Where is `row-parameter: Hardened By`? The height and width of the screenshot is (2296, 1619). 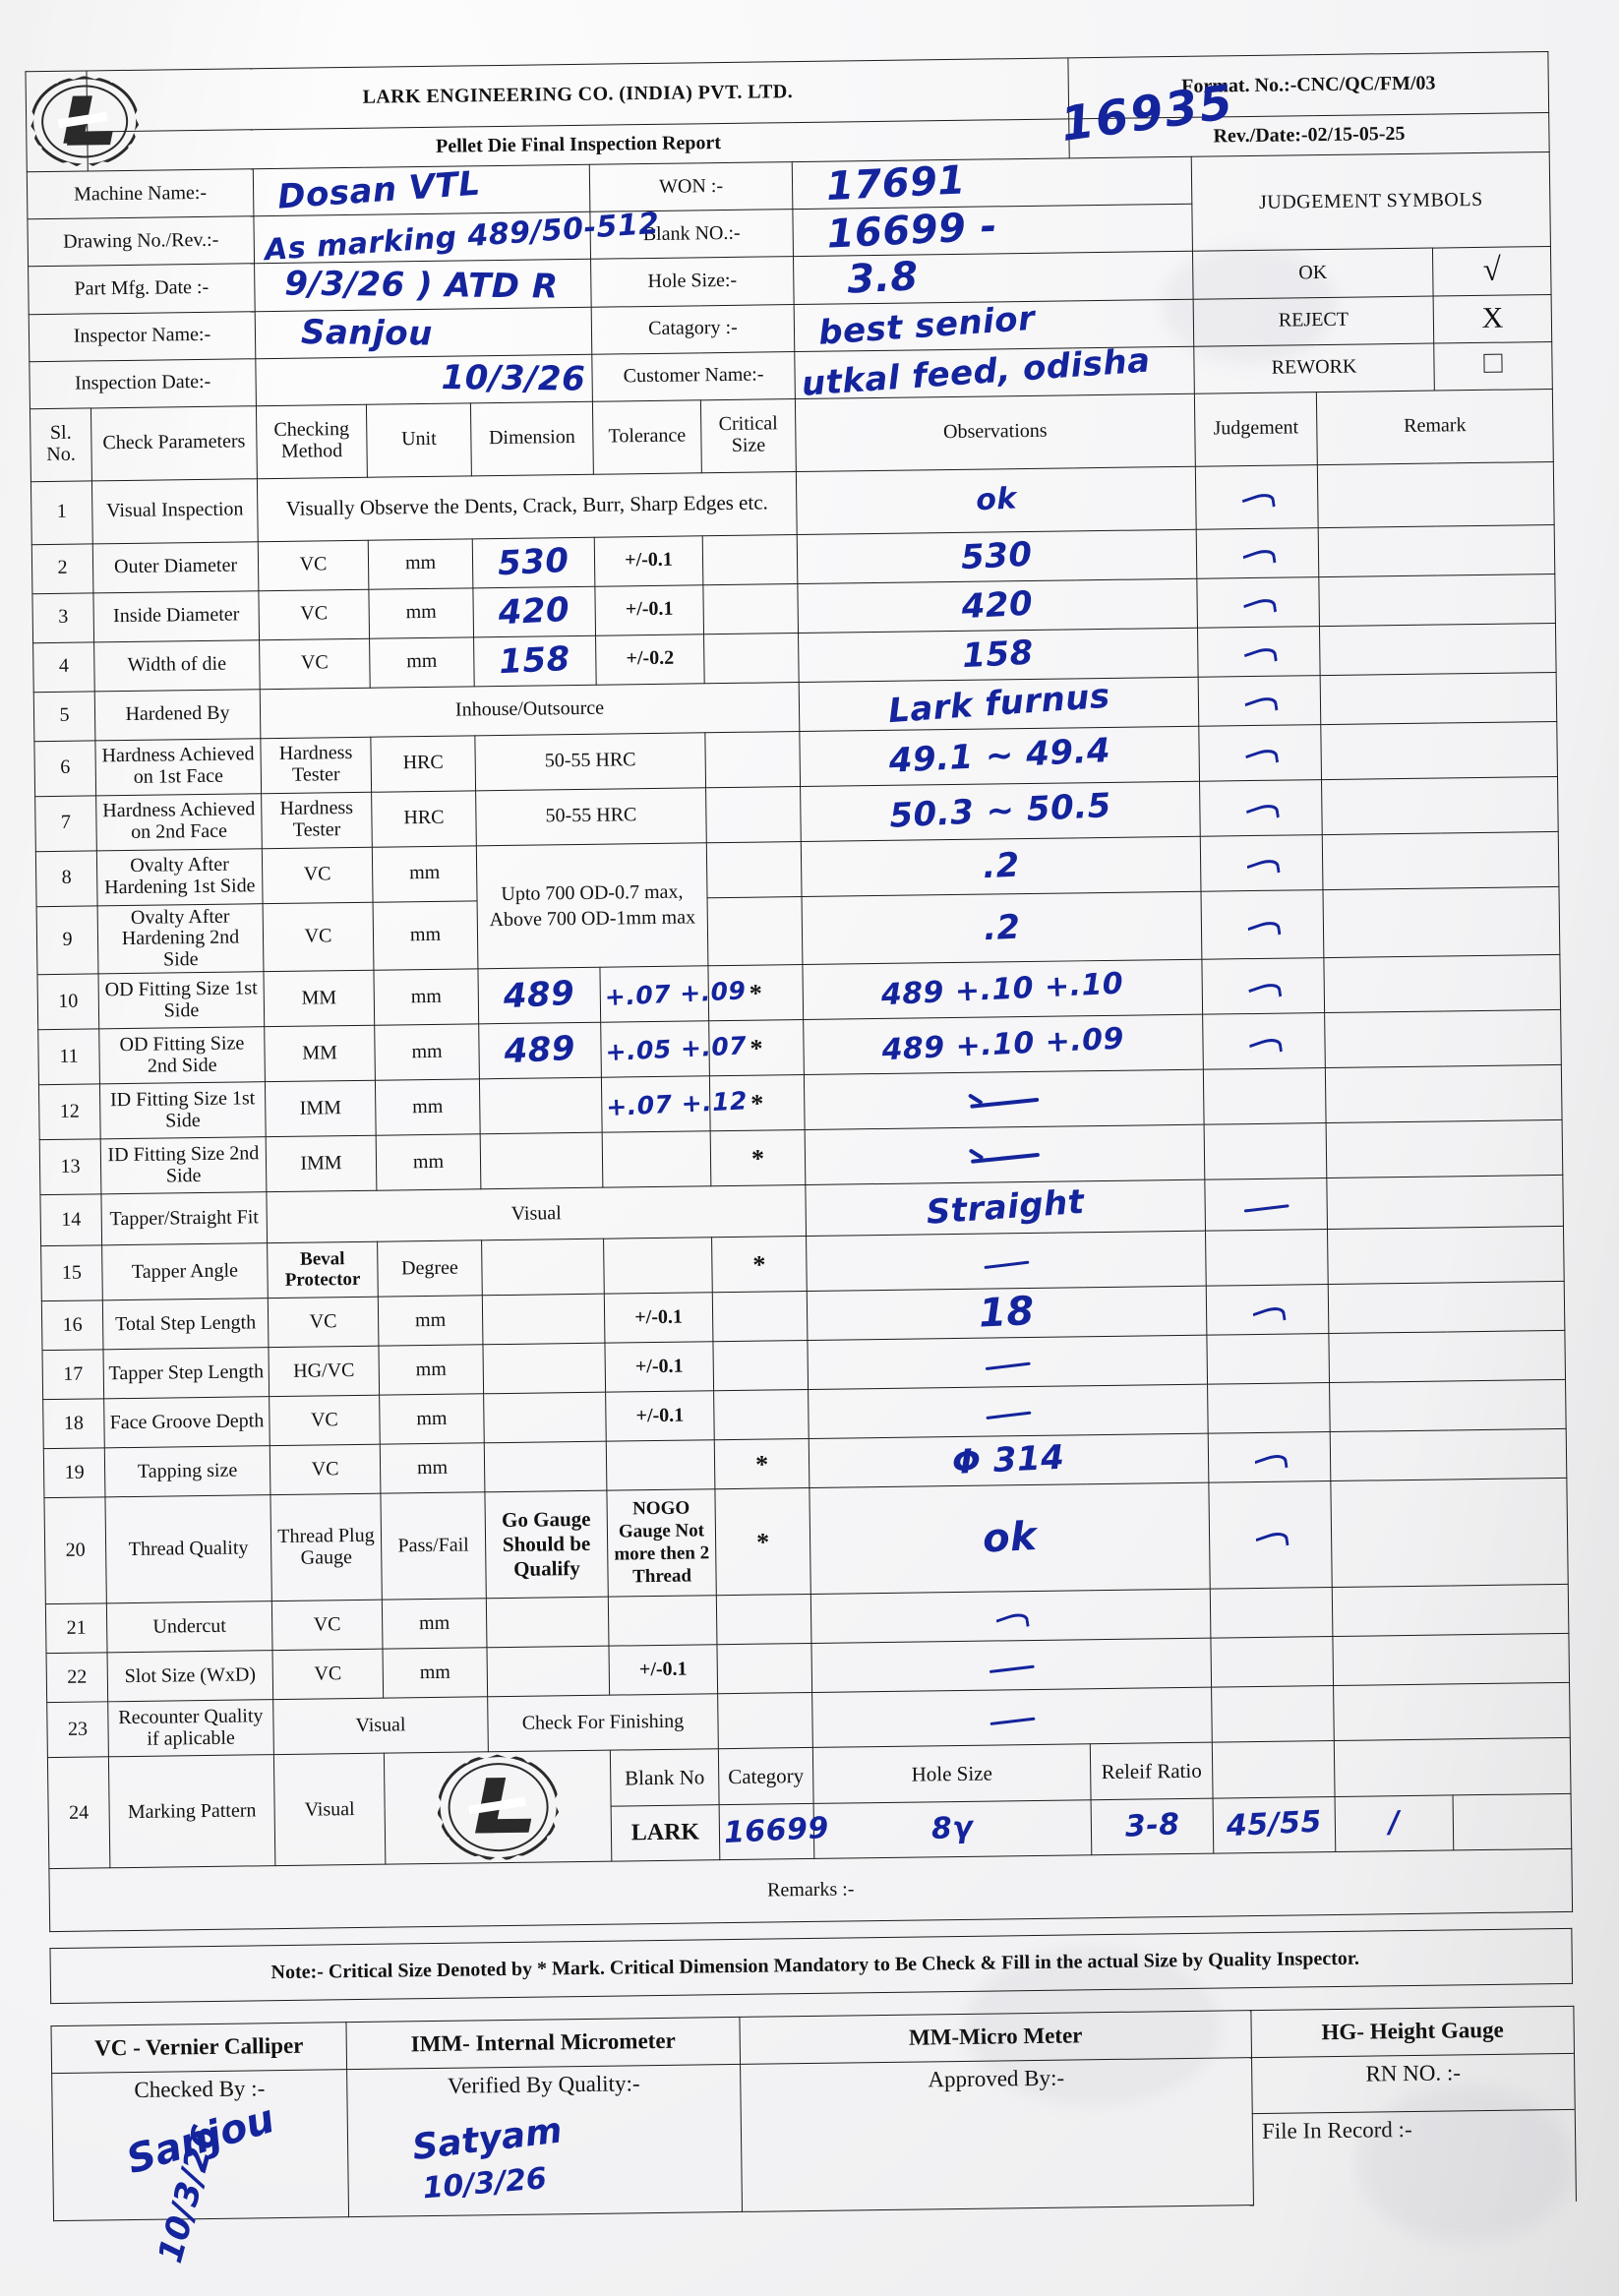 row-parameter: Hardened By is located at coordinates (177, 715).